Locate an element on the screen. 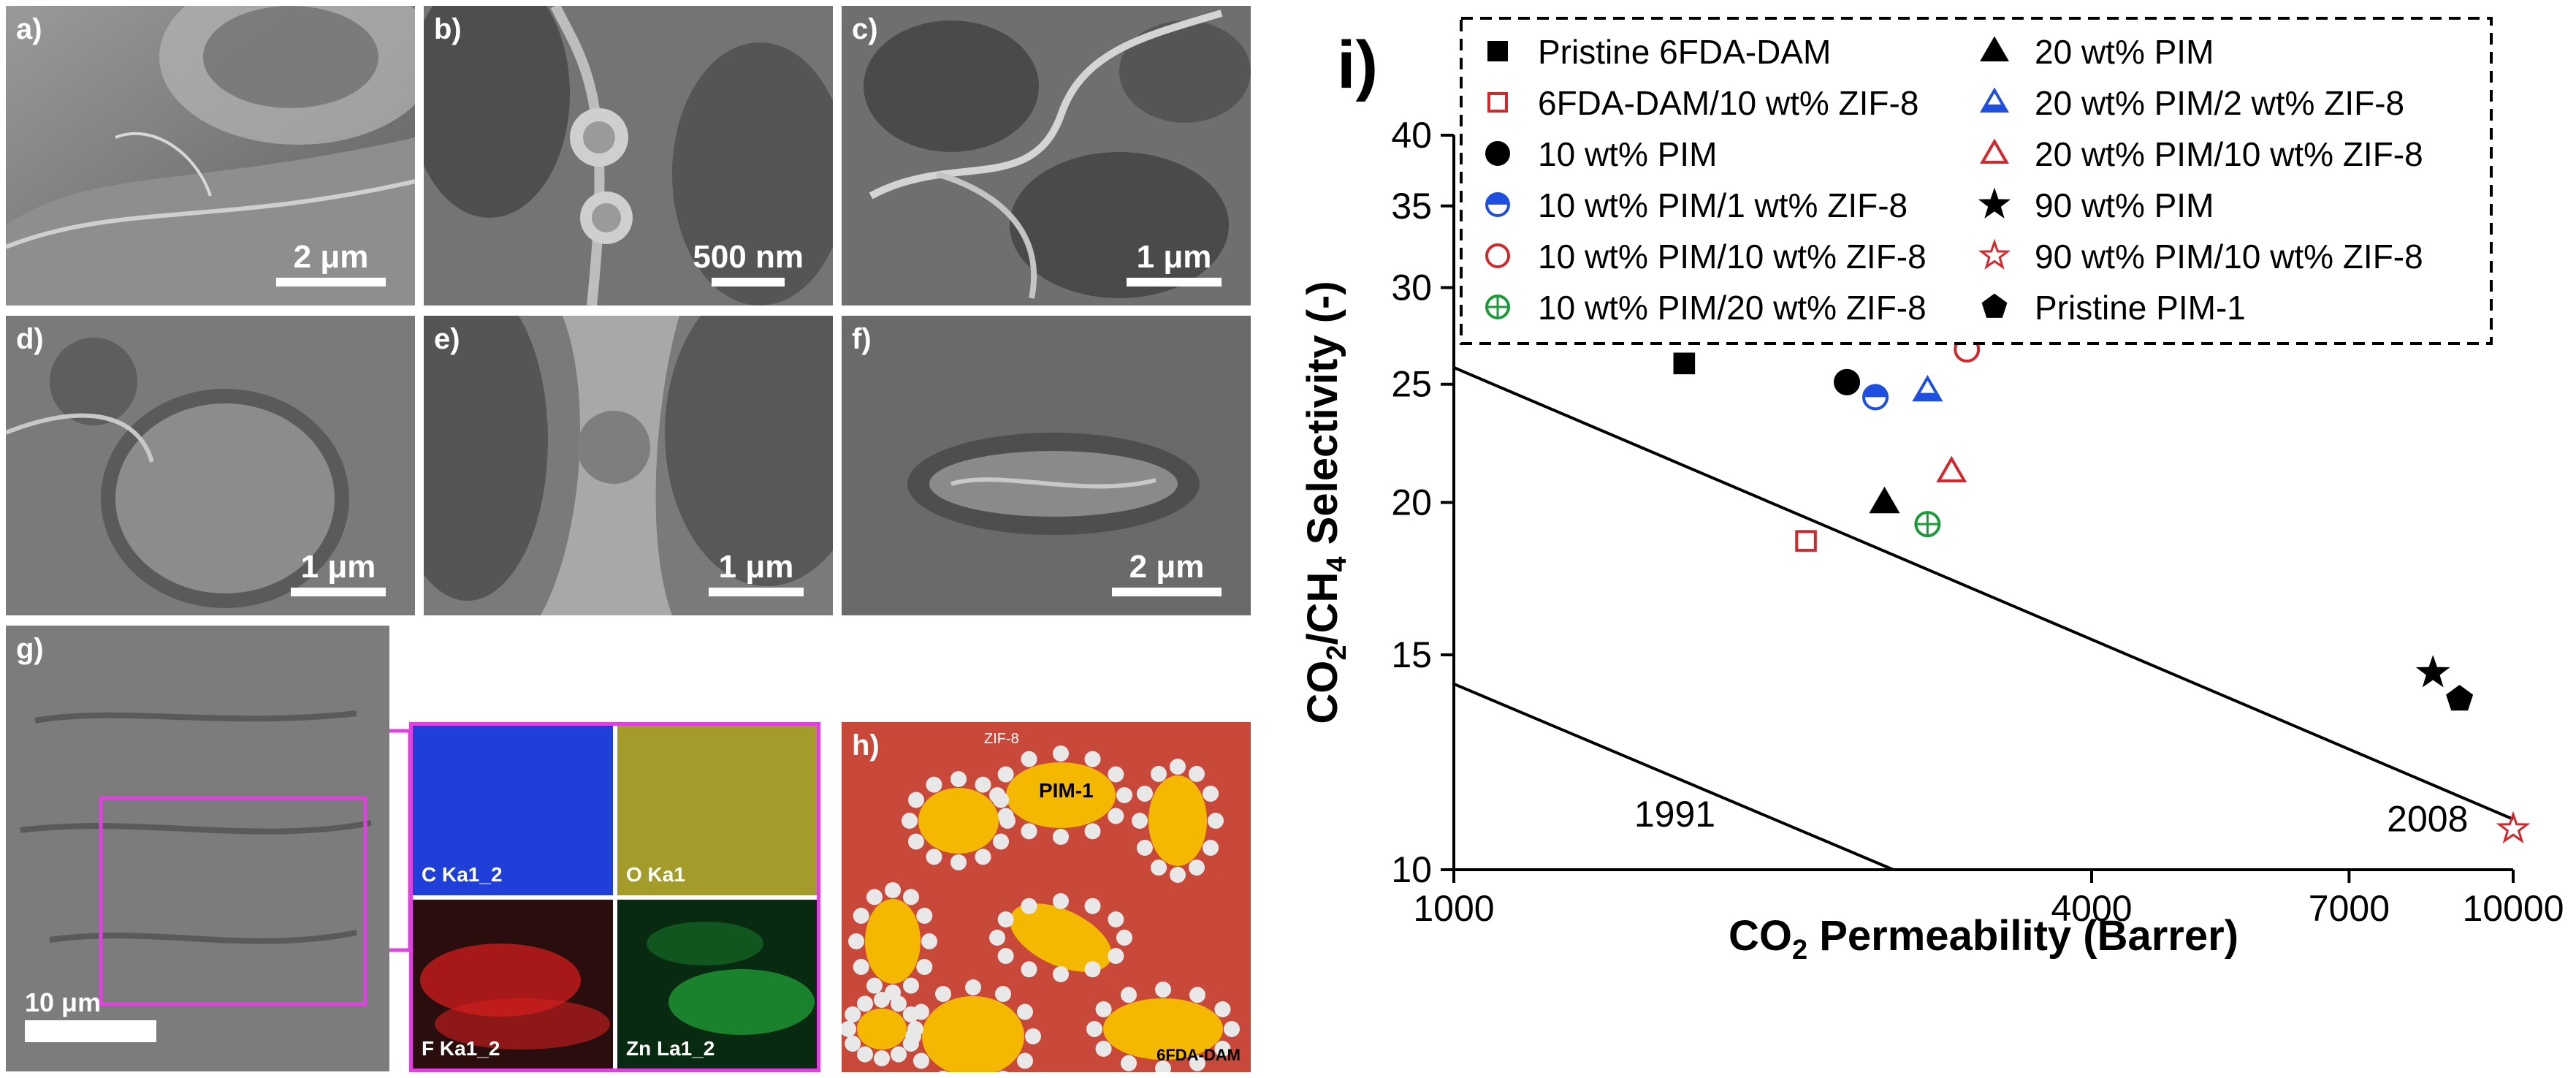  eds-map-oxygen: O Ka1 is located at coordinates (717, 810).